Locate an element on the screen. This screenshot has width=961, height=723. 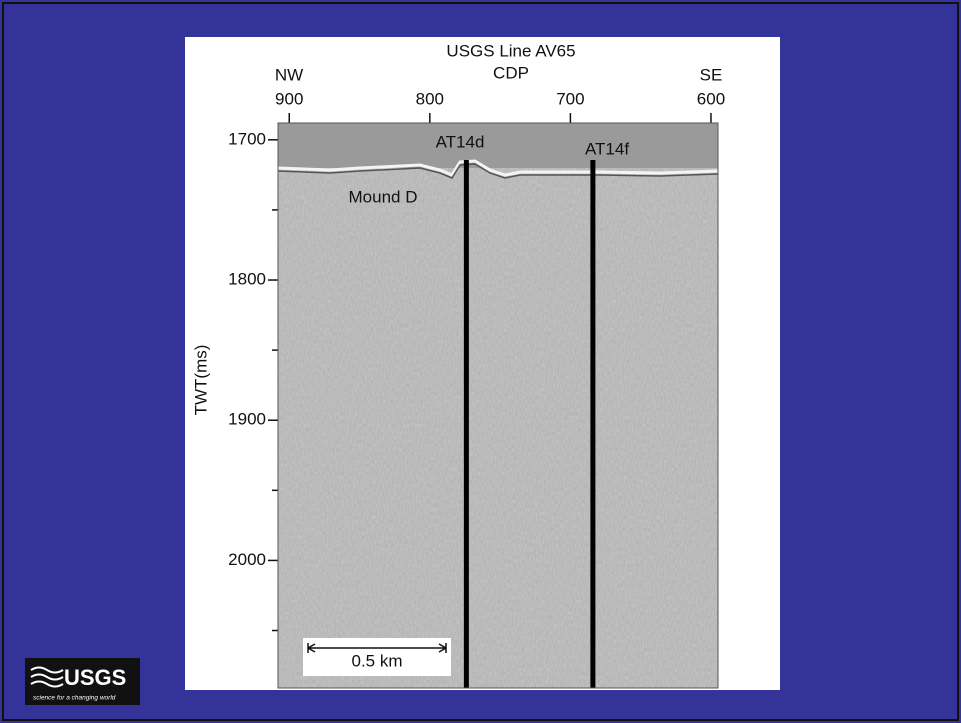
y-tick-label: 1800 is located at coordinates (247, 279).